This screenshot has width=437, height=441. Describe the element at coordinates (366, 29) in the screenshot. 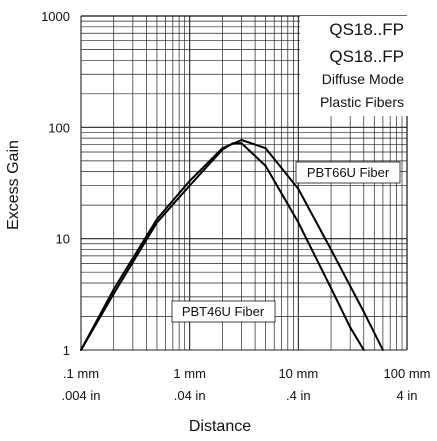

I see `legend-line-1: QS18..FP` at that location.